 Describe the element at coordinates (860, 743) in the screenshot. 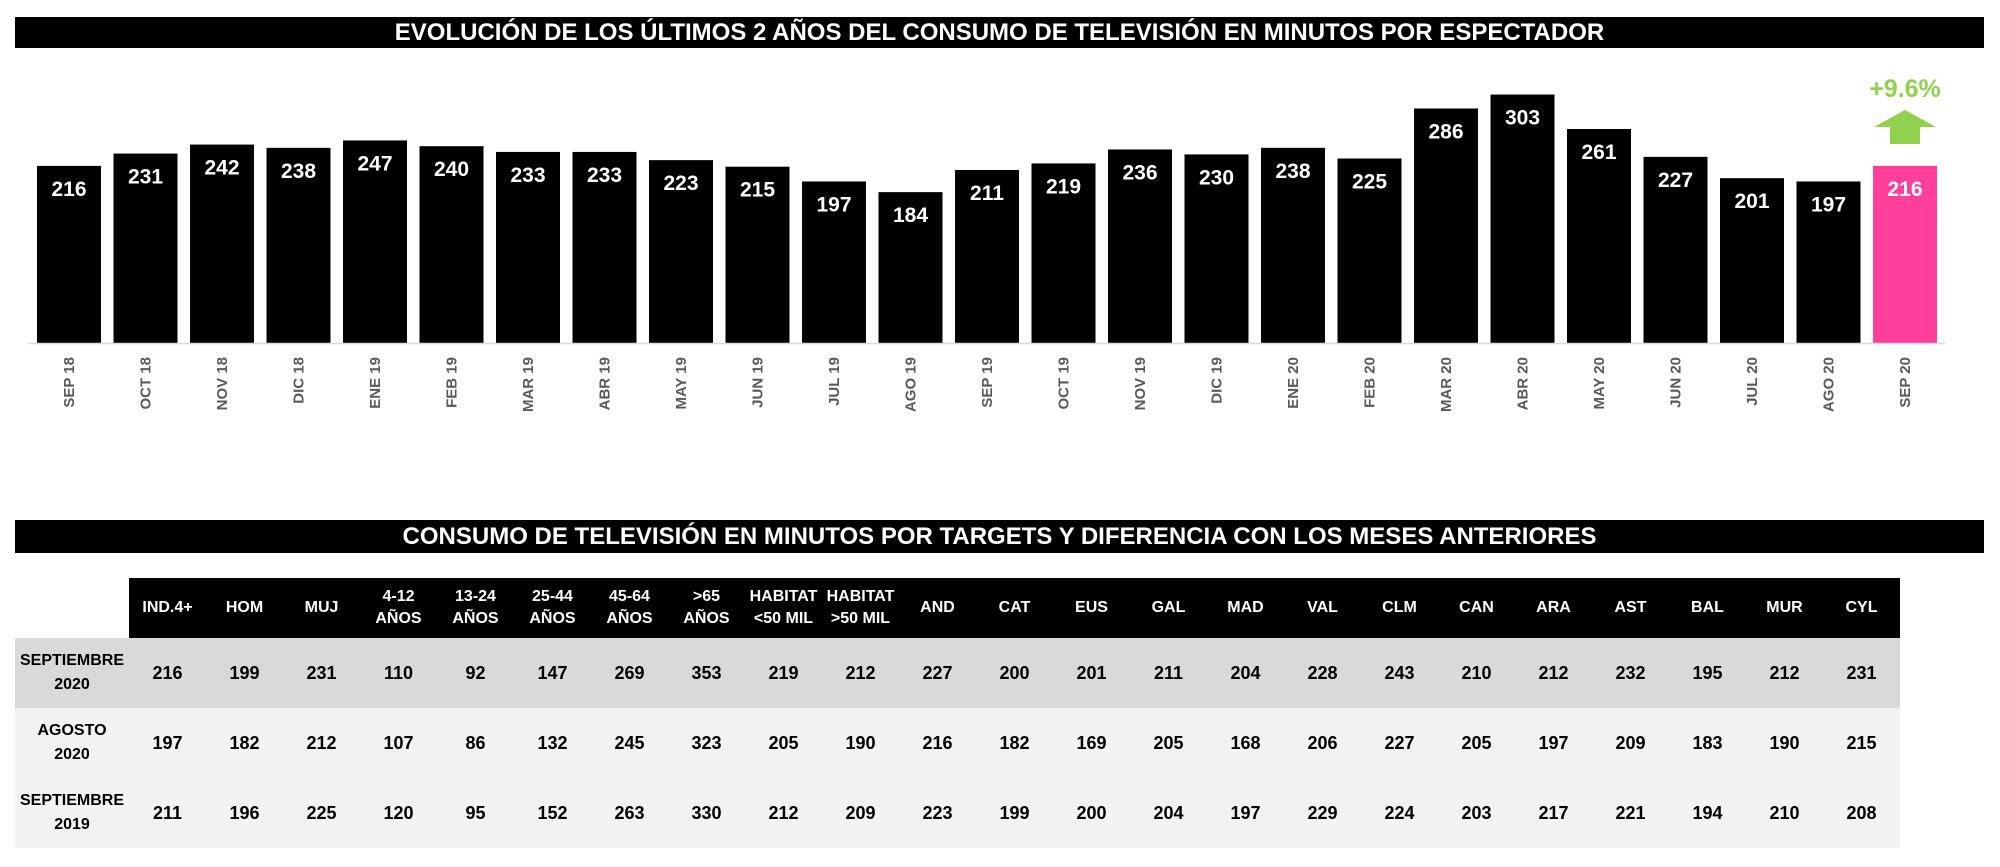

I see `table-cell: 190` at that location.